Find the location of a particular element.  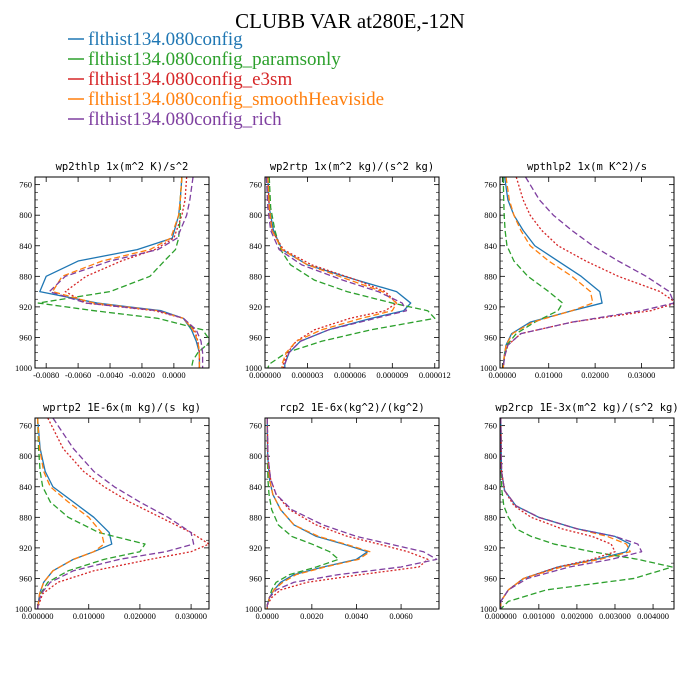

legend-item: flthist134.080config_rich is located at coordinates (175, 119).